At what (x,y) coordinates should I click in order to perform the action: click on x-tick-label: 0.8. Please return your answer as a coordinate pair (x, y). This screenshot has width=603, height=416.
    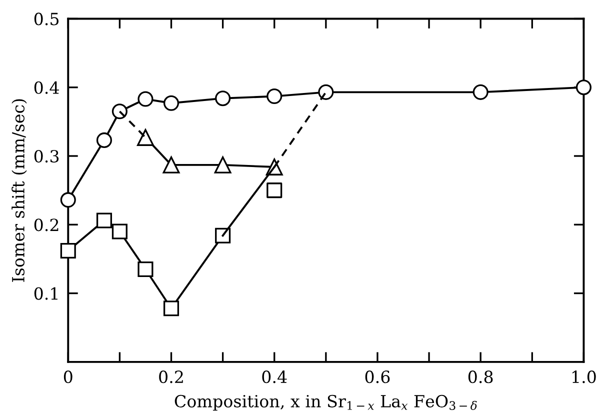
    Looking at the image, I should click on (480, 377).